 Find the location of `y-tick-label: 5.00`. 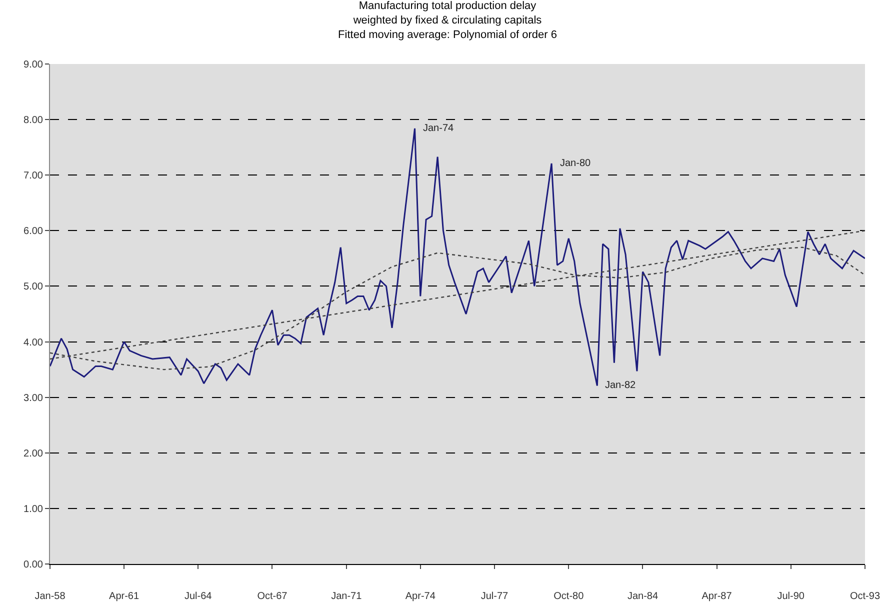

y-tick-label: 5.00 is located at coordinates (34, 287).